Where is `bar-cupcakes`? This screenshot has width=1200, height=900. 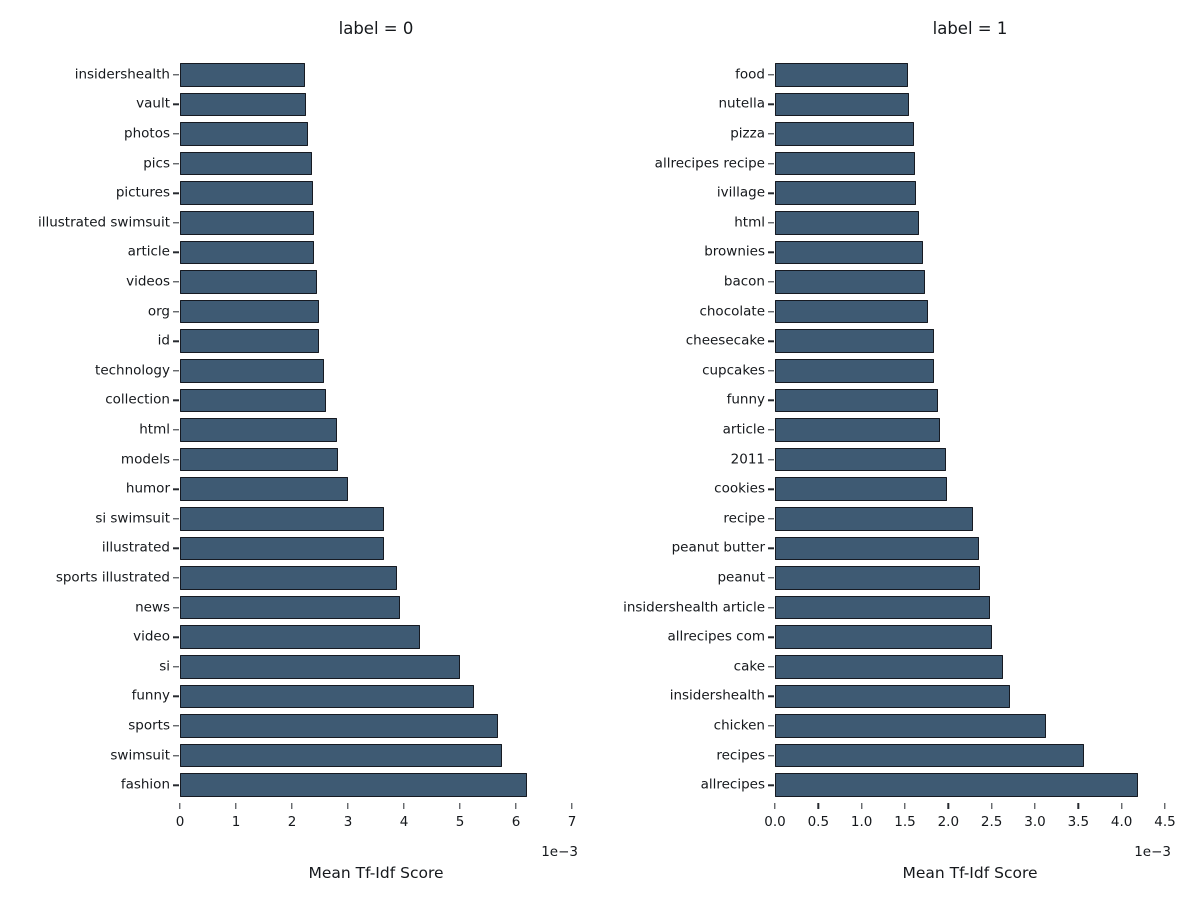 bar-cupcakes is located at coordinates (855, 371).